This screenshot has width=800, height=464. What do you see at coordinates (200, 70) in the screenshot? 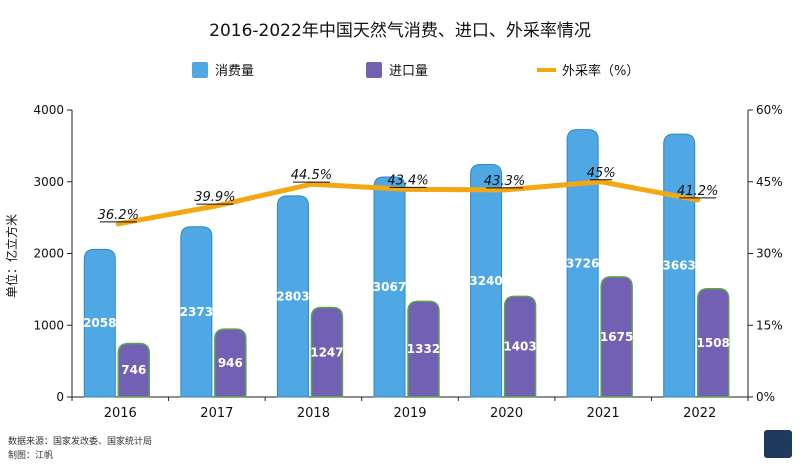
I see `legend-swatch-consumption` at bounding box center [200, 70].